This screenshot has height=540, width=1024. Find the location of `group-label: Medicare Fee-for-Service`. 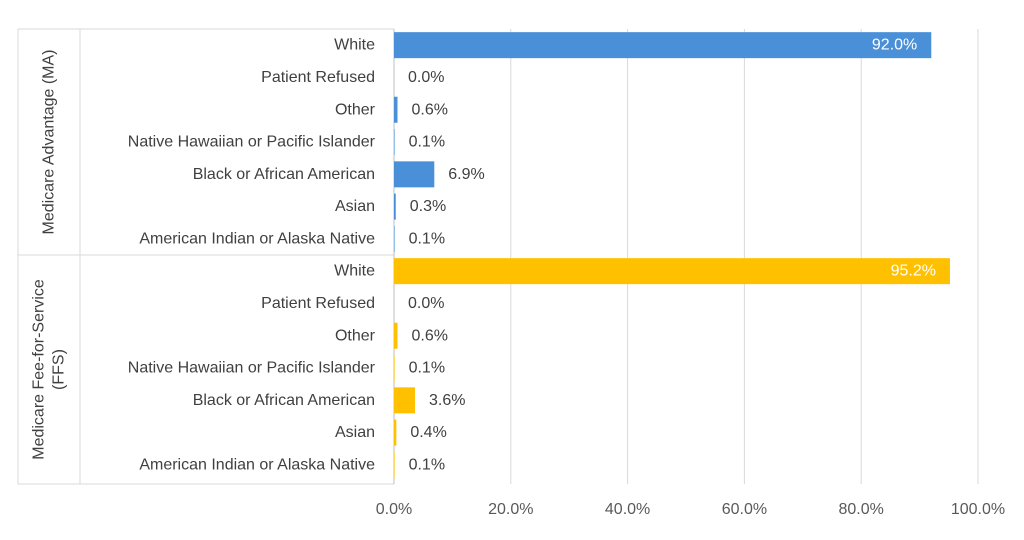

group-label: Medicare Fee-for-Service is located at coordinates (39, 369).